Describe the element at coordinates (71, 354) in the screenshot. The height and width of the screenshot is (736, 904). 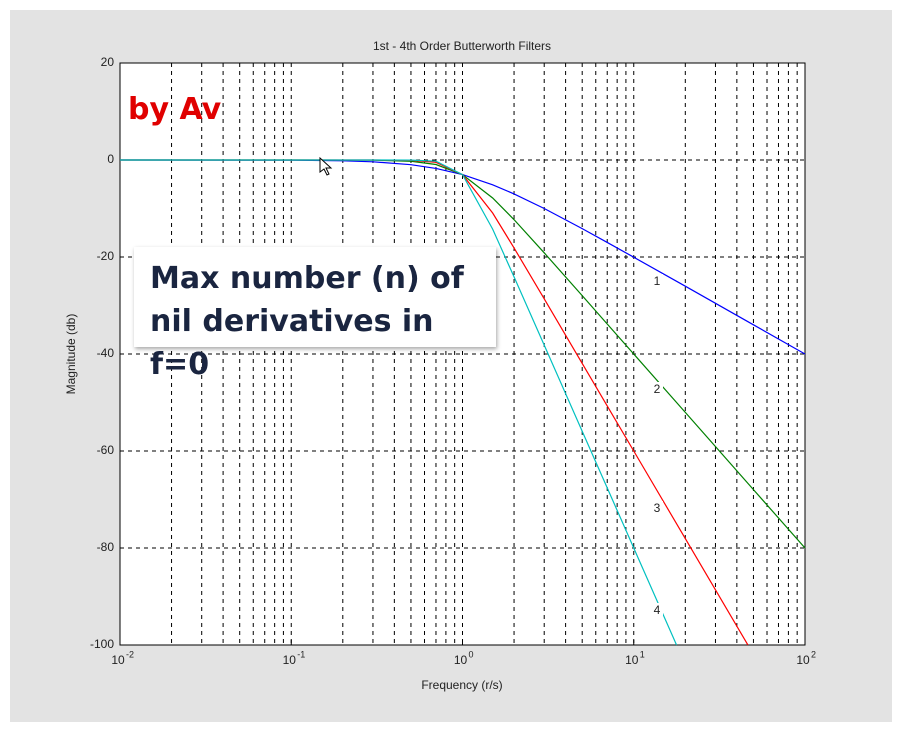
I see `y-axis-label: Magnitude (db)` at that location.